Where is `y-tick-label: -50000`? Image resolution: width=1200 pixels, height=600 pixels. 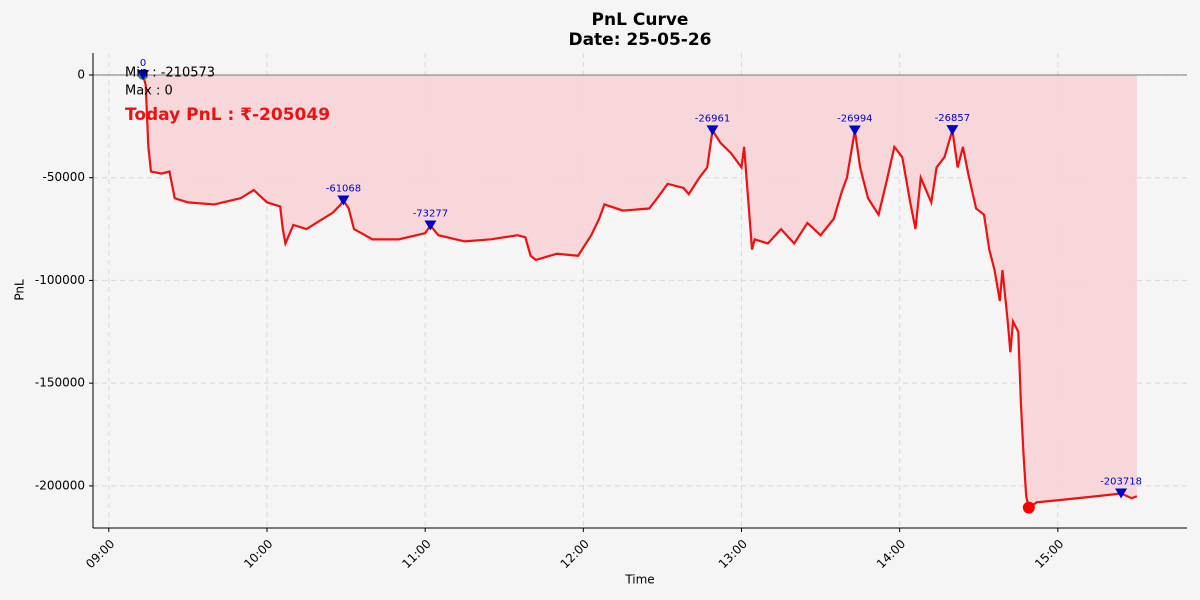
y-tick-label: -50000 is located at coordinates (63, 177).